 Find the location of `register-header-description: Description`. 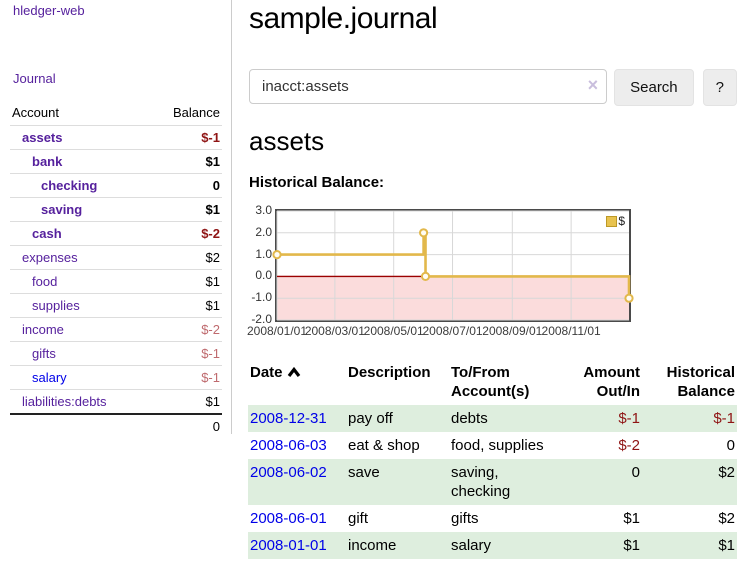

register-header-description: Description is located at coordinates (389, 372).